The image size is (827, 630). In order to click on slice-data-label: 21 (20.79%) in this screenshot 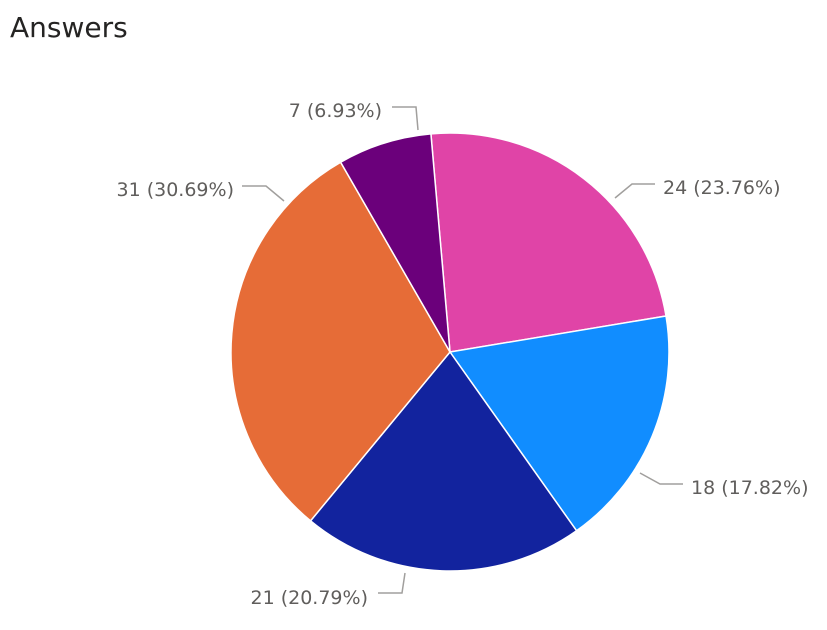, I will do `click(310, 598)`.